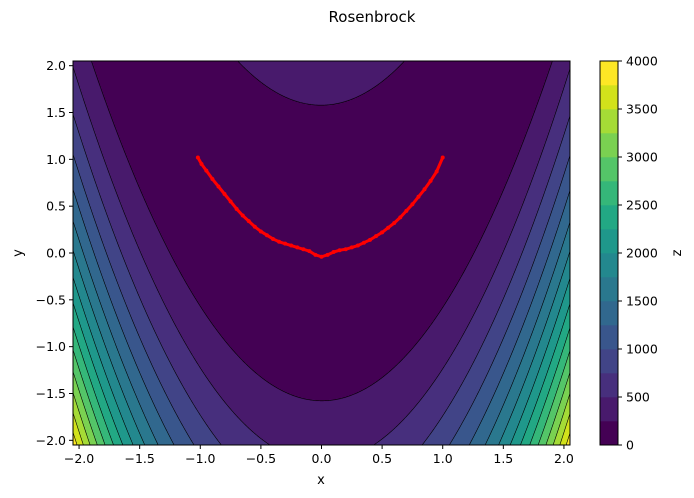 Image resolution: width=694 pixels, height=498 pixels. I want to click on x-tick-label: 1.5, so click(503, 458).